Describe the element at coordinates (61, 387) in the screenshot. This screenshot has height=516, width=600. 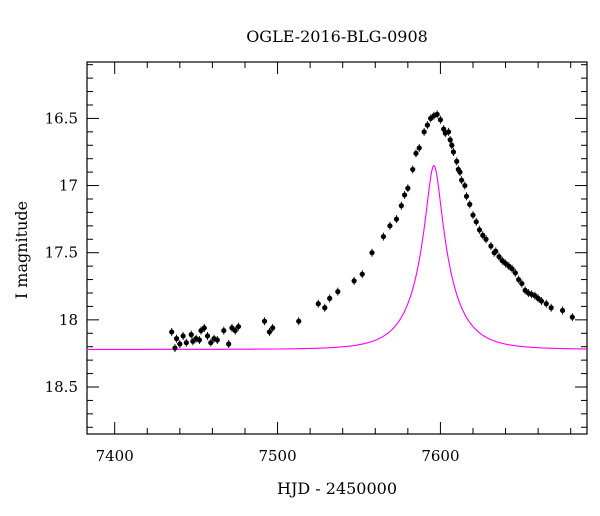
I see `y-tick-label: 18.5` at that location.